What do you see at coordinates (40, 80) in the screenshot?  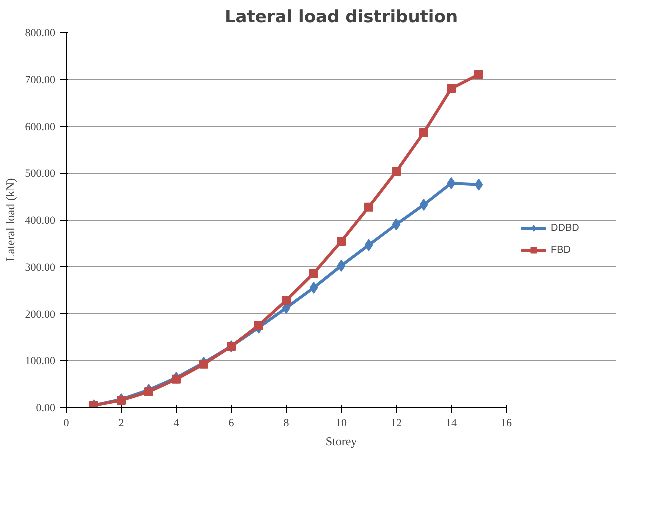 I see `y-tick-label: 700.00` at bounding box center [40, 80].